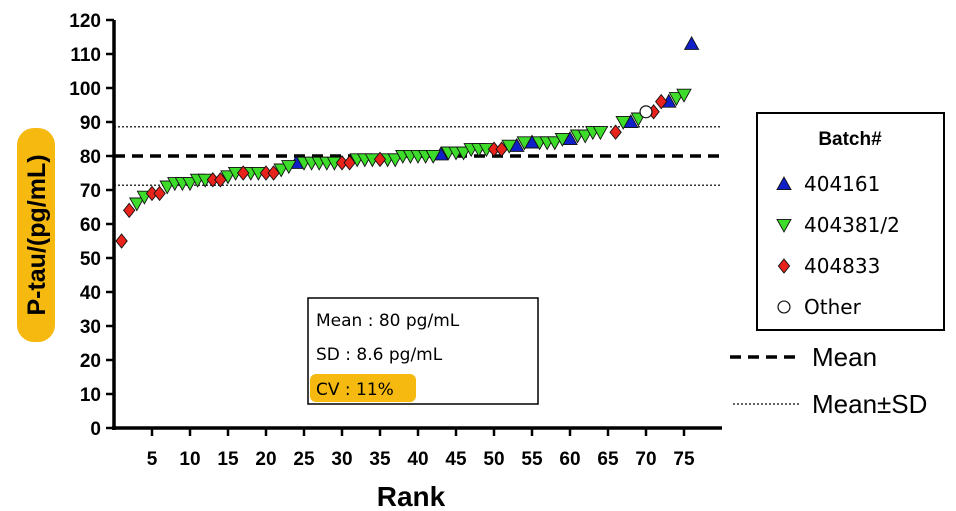  I want to click on x-tick-label: 75, so click(684, 459).